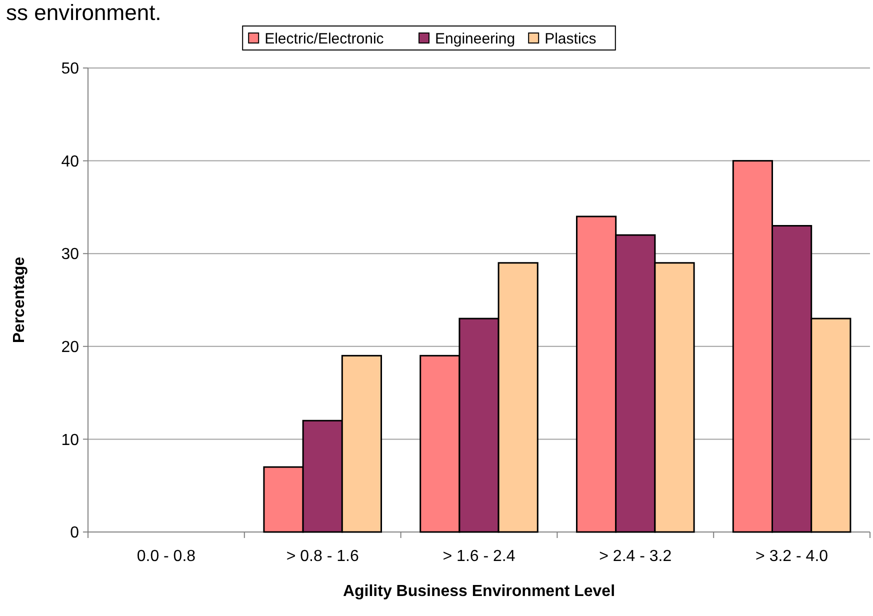 Image resolution: width=873 pixels, height=616 pixels. What do you see at coordinates (19, 300) in the screenshot?
I see `y-axis-title: Percentage` at bounding box center [19, 300].